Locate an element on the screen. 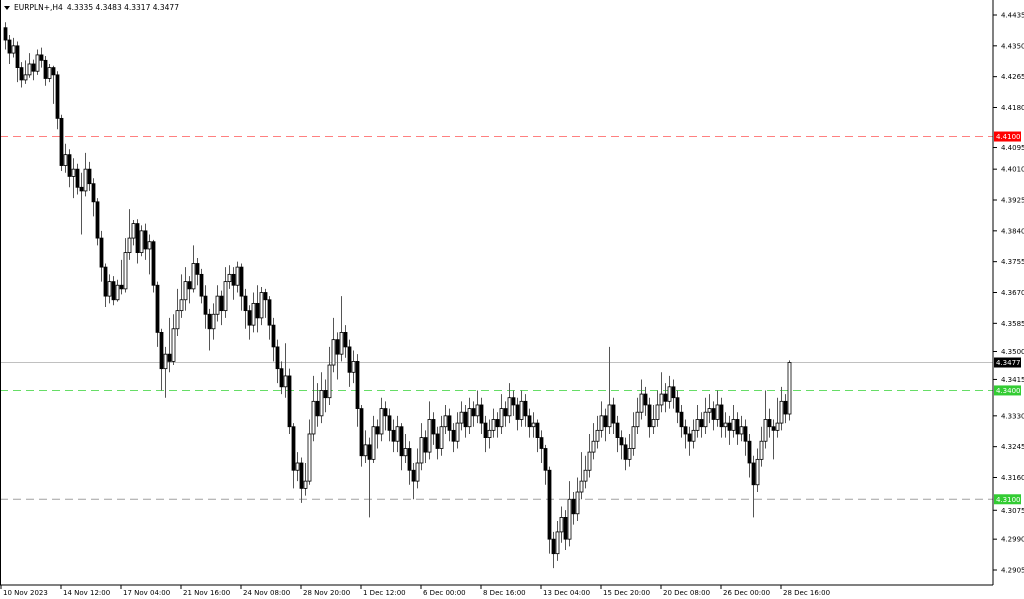 The width and height of the screenshot is (1024, 599). time-tick-label: 24 Nov 08:00 is located at coordinates (266, 593).